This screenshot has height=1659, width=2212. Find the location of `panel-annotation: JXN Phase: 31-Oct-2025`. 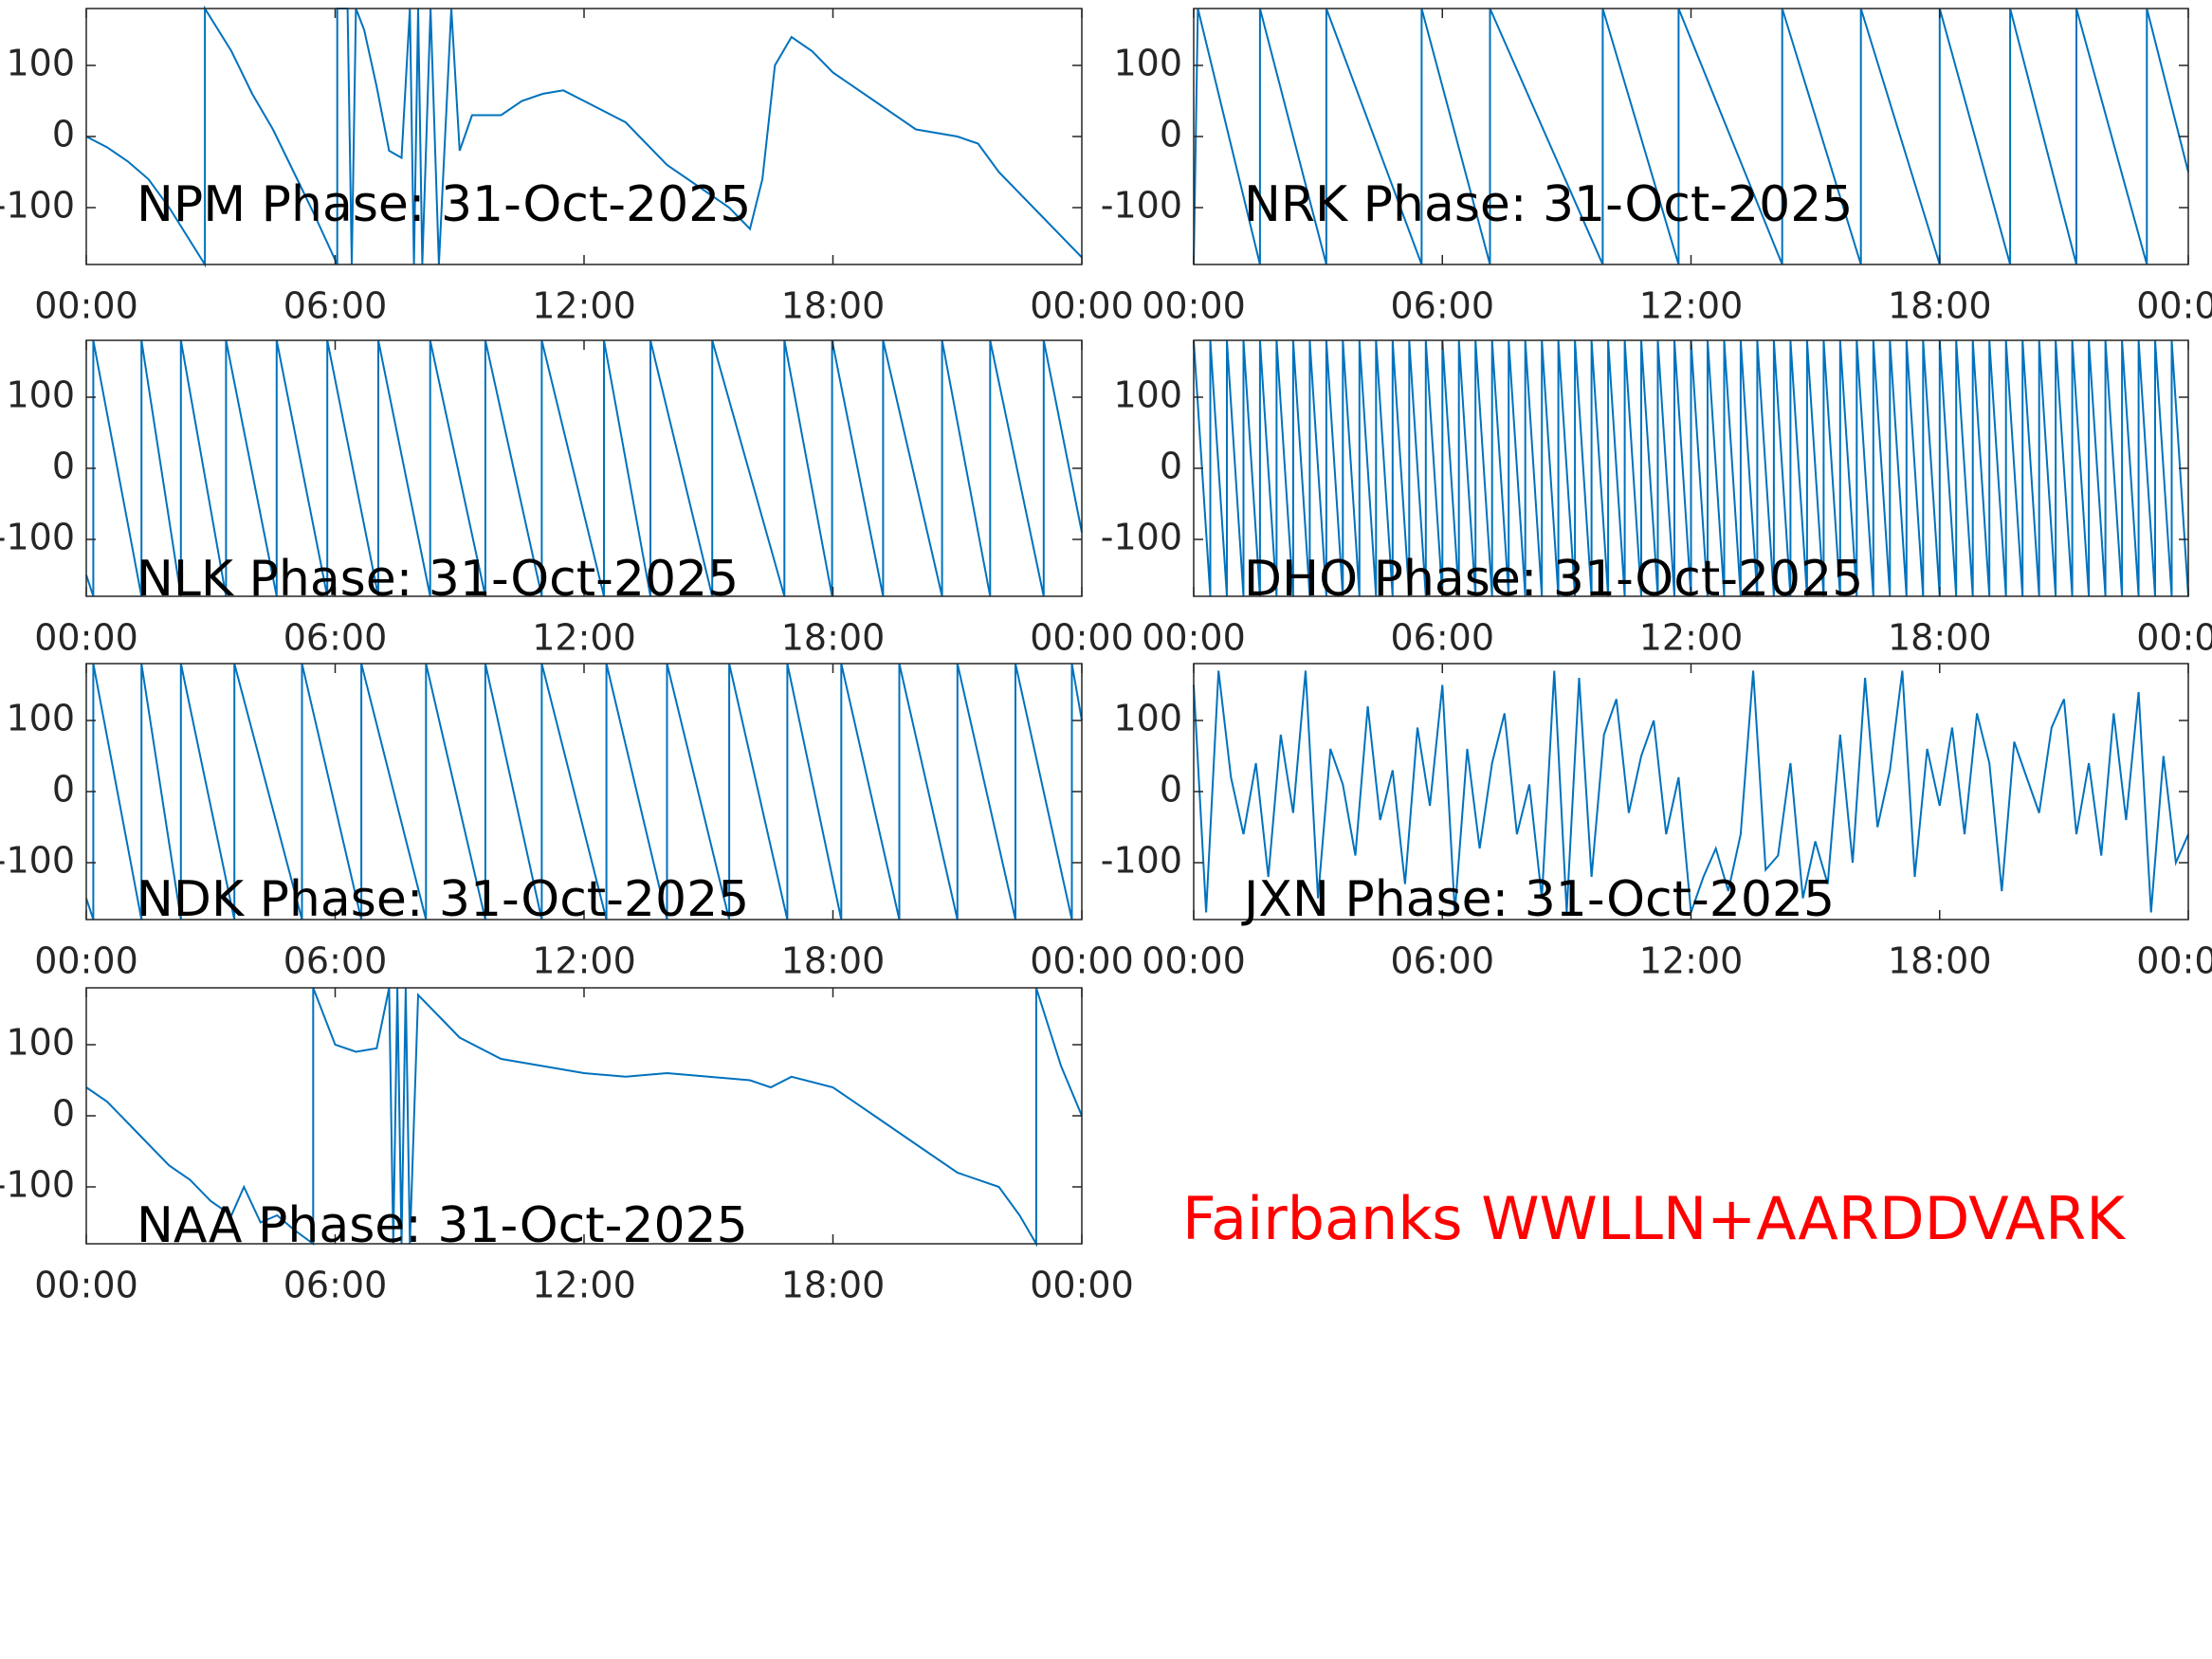

panel-annotation: JXN Phase: 31-Oct-2025 is located at coordinates (1538, 899).